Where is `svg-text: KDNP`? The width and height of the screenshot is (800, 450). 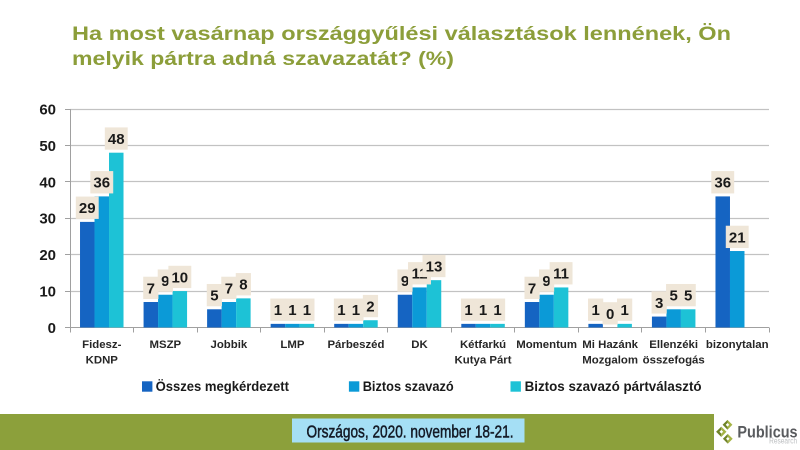 svg-text: KDNP is located at coordinates (102, 360).